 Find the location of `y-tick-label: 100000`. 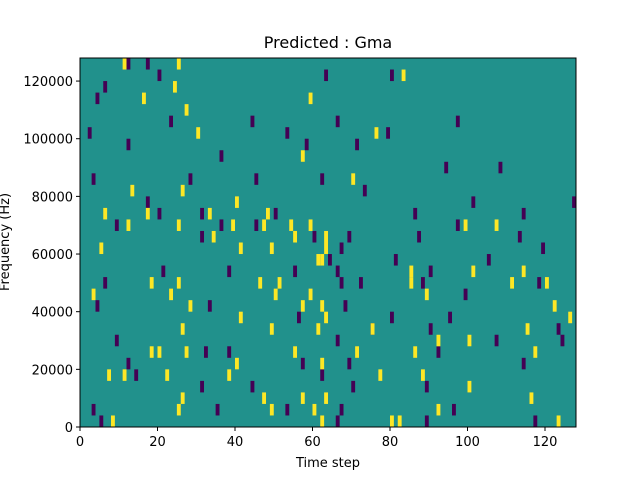

y-tick-label: 100000 is located at coordinates (48, 140).